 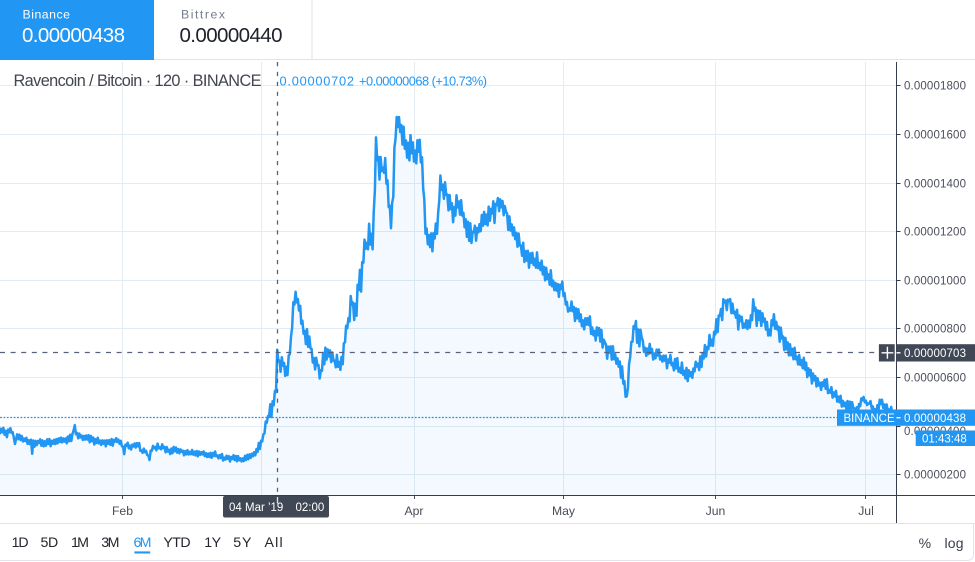 What do you see at coordinates (242, 543) in the screenshot?
I see `svg-text: 5Y` at bounding box center [242, 543].